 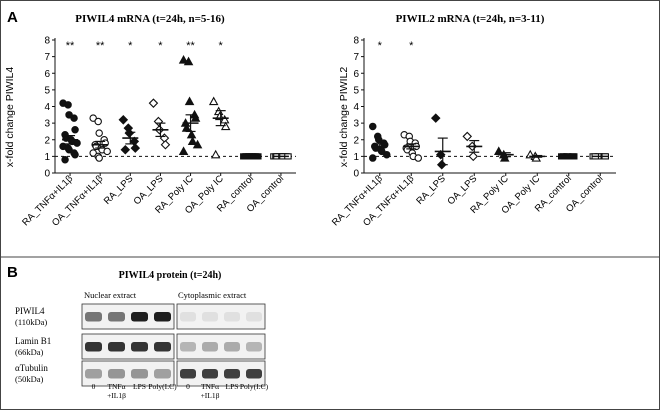 What do you see at coordinates (470, 19) in the screenshot?
I see `chart-title: PIWIL2 mRNA (t=24h, n=3-11)` at bounding box center [470, 19].